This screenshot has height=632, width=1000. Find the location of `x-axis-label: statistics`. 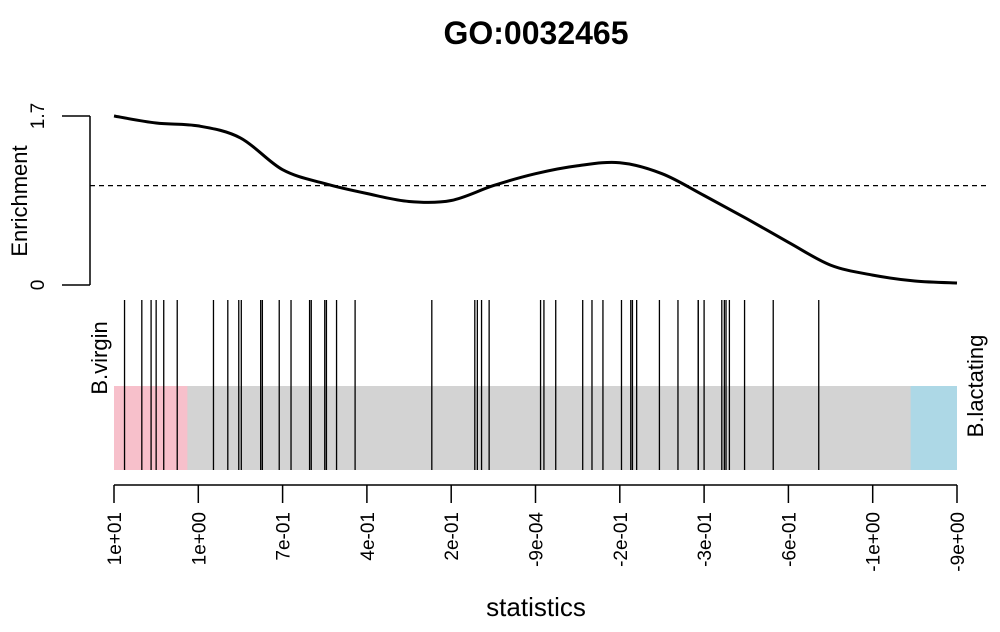

x-axis-label: statistics is located at coordinates (536, 607).